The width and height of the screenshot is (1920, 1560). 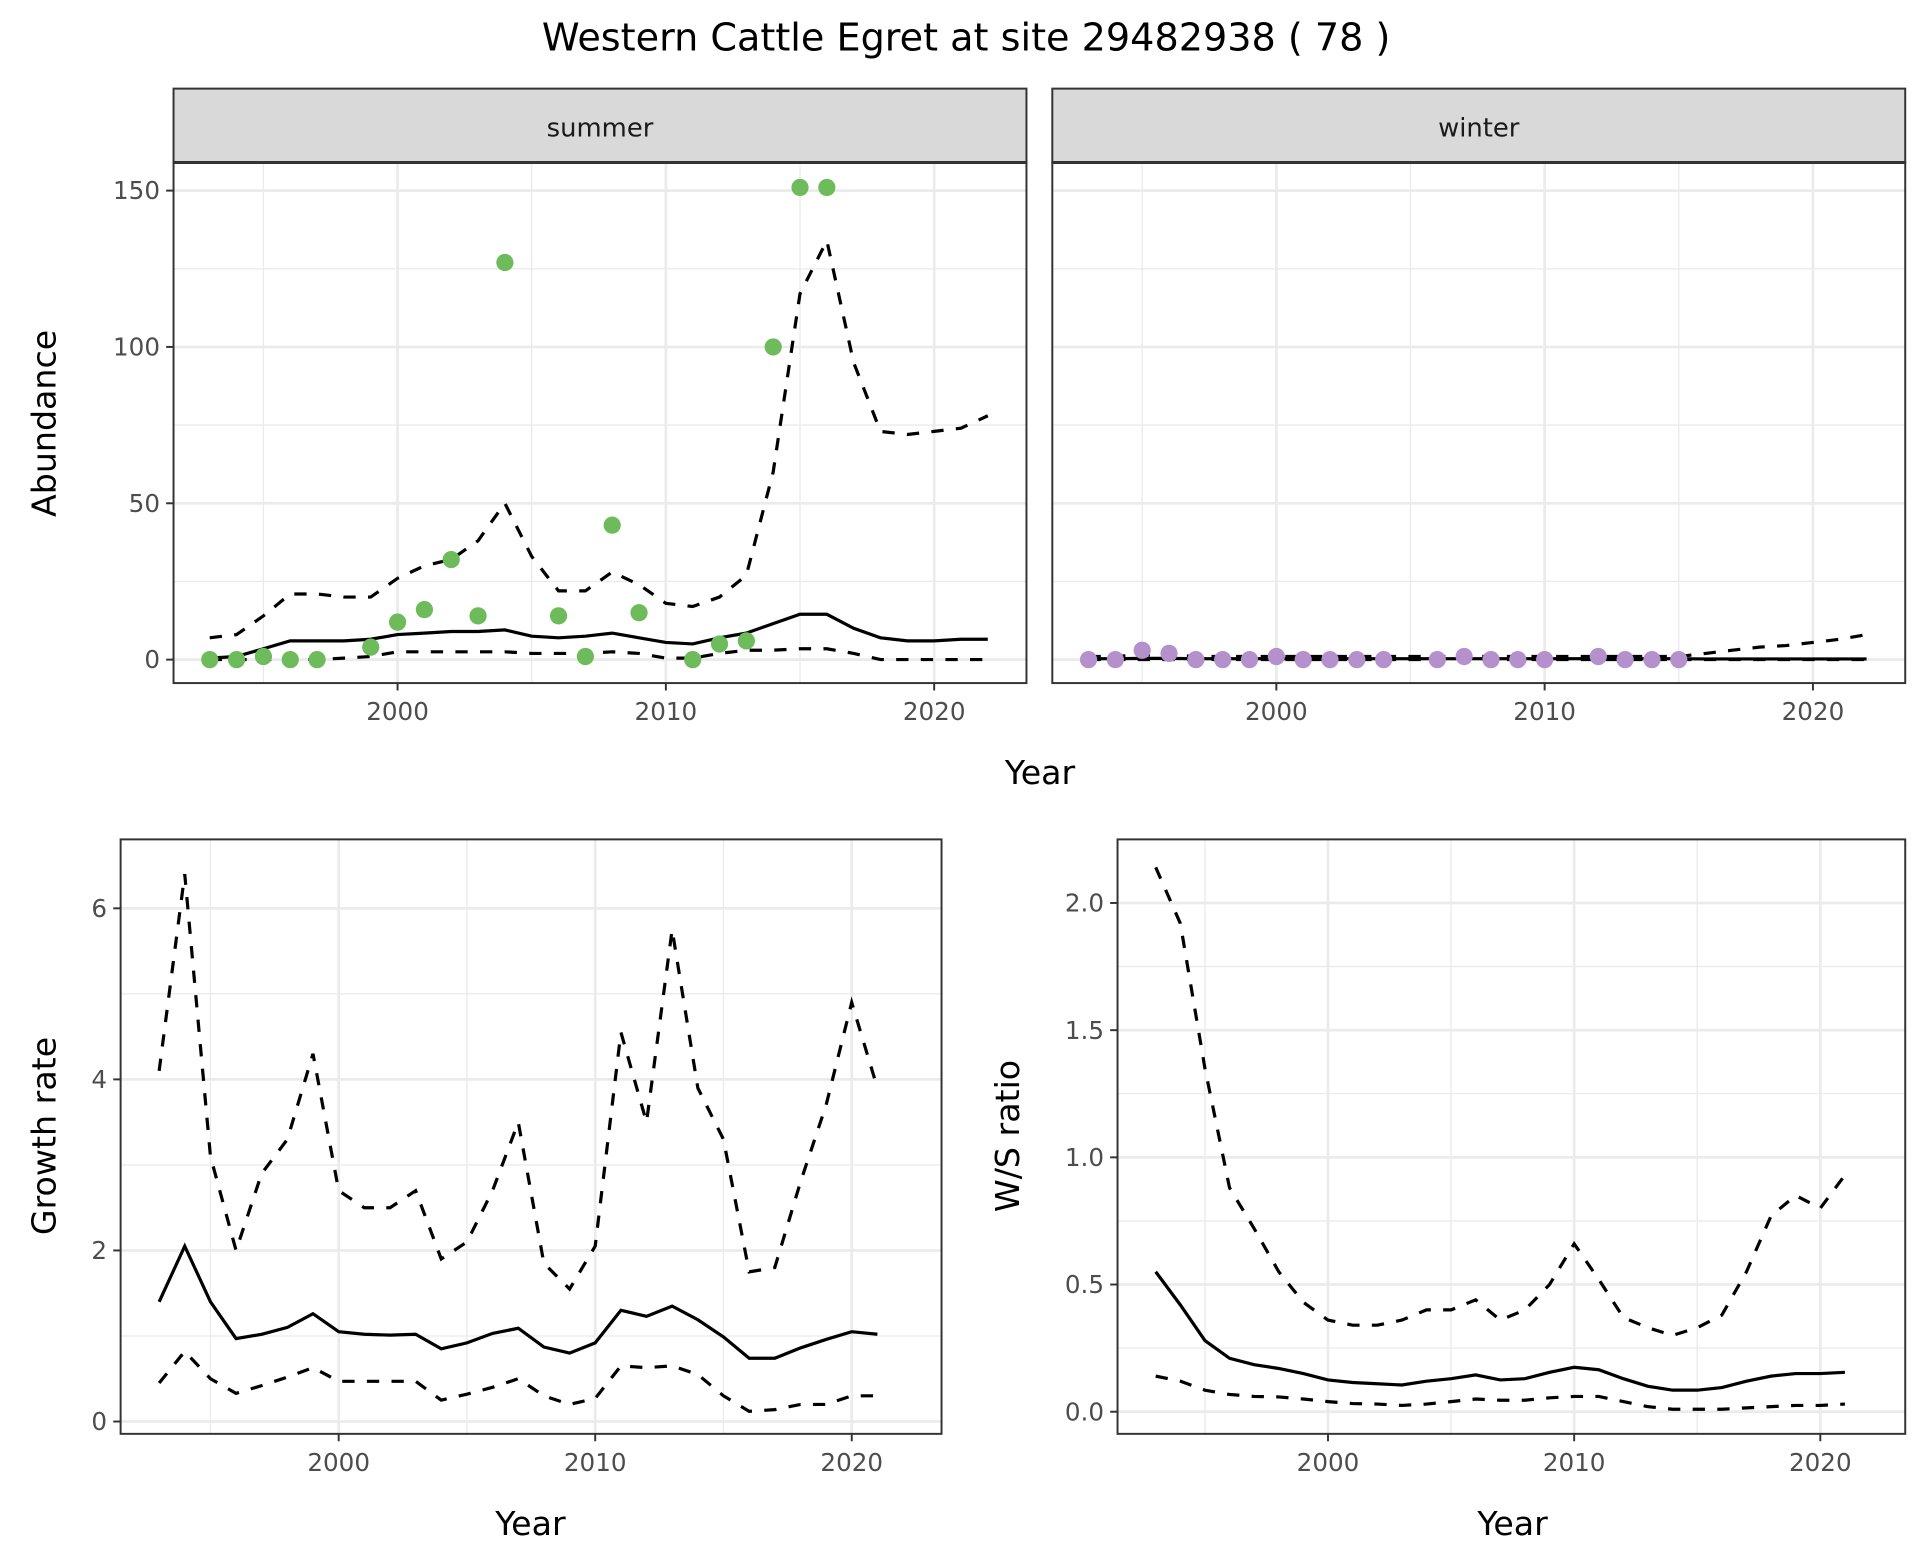 I want to click on y-tick-label: 1.0, so click(x=1084, y=1157).